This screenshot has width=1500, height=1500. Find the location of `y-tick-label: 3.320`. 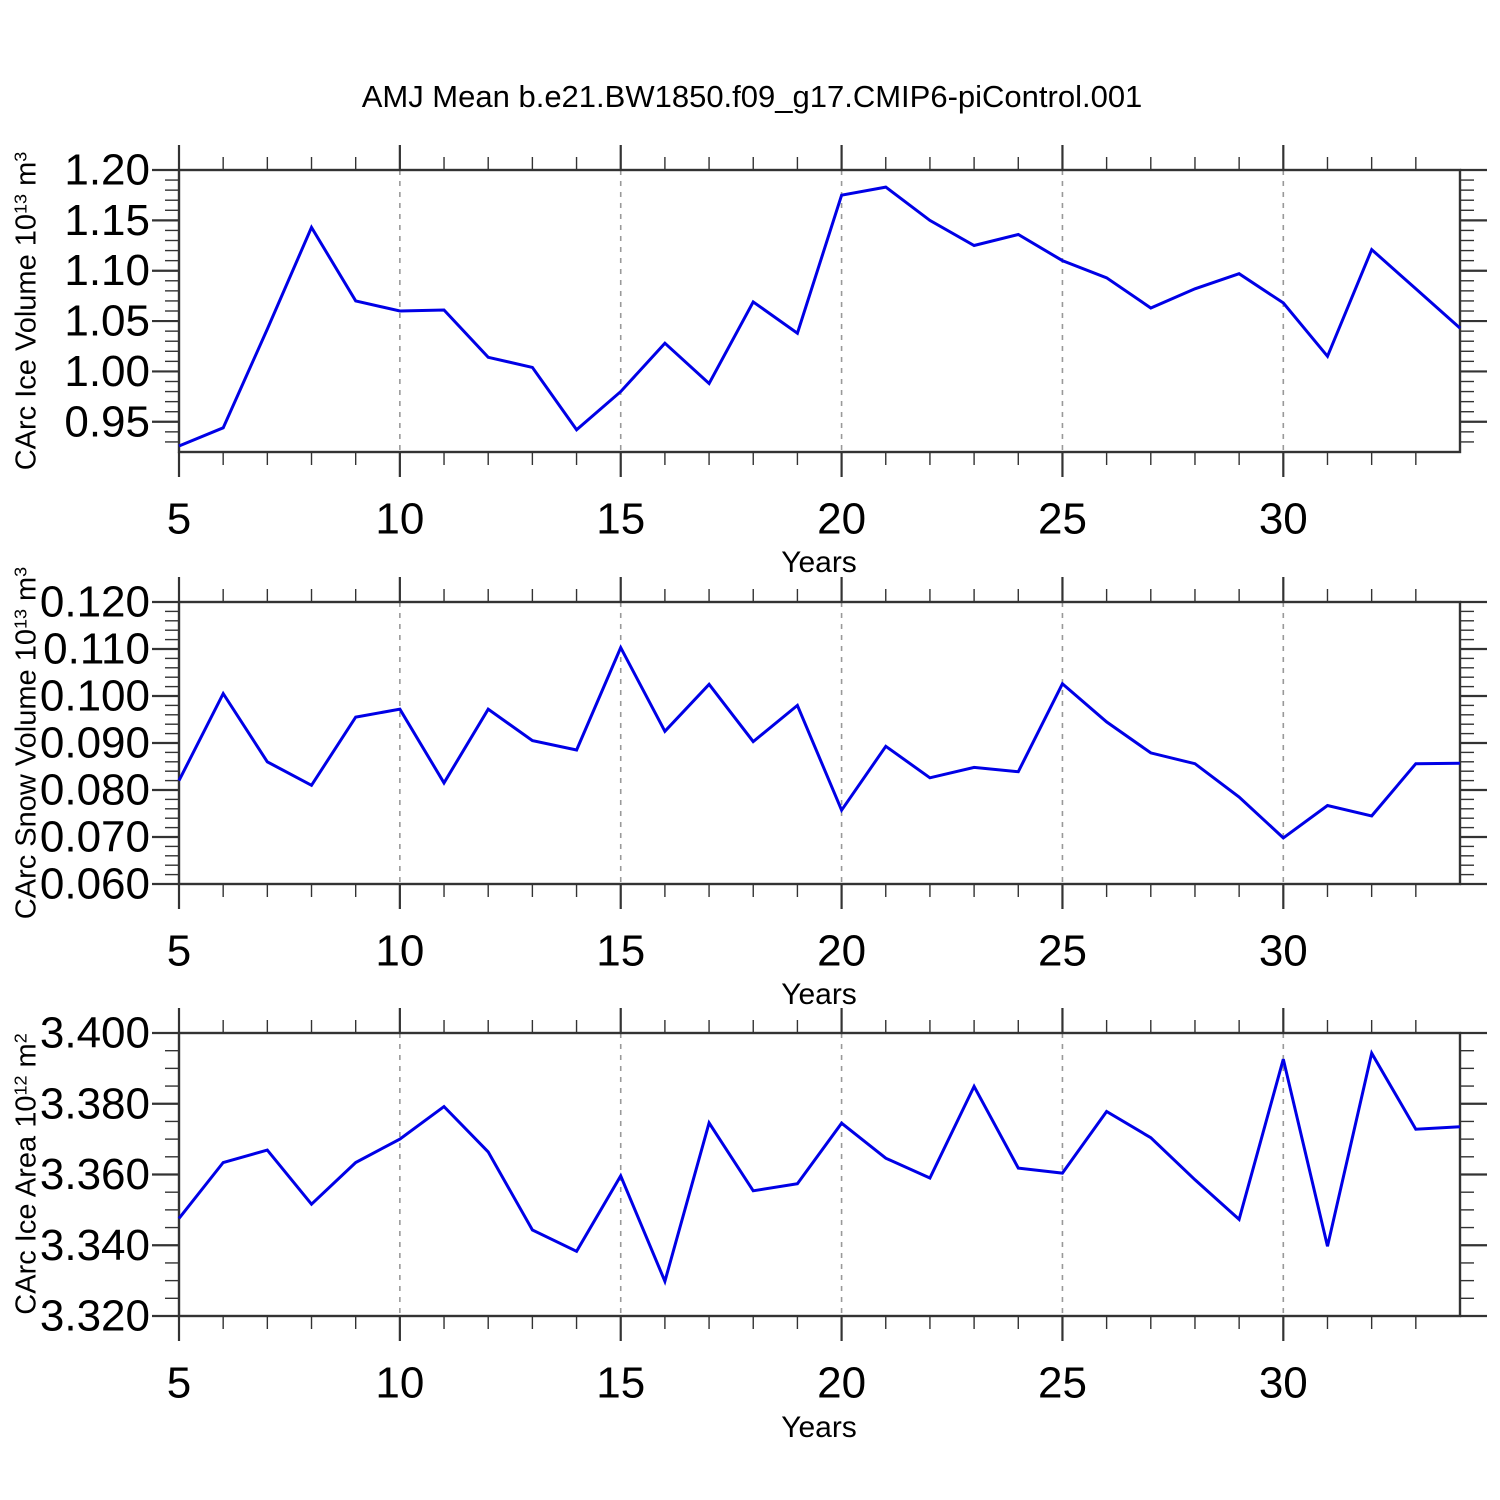

y-tick-label: 3.320 is located at coordinates (95, 1316).